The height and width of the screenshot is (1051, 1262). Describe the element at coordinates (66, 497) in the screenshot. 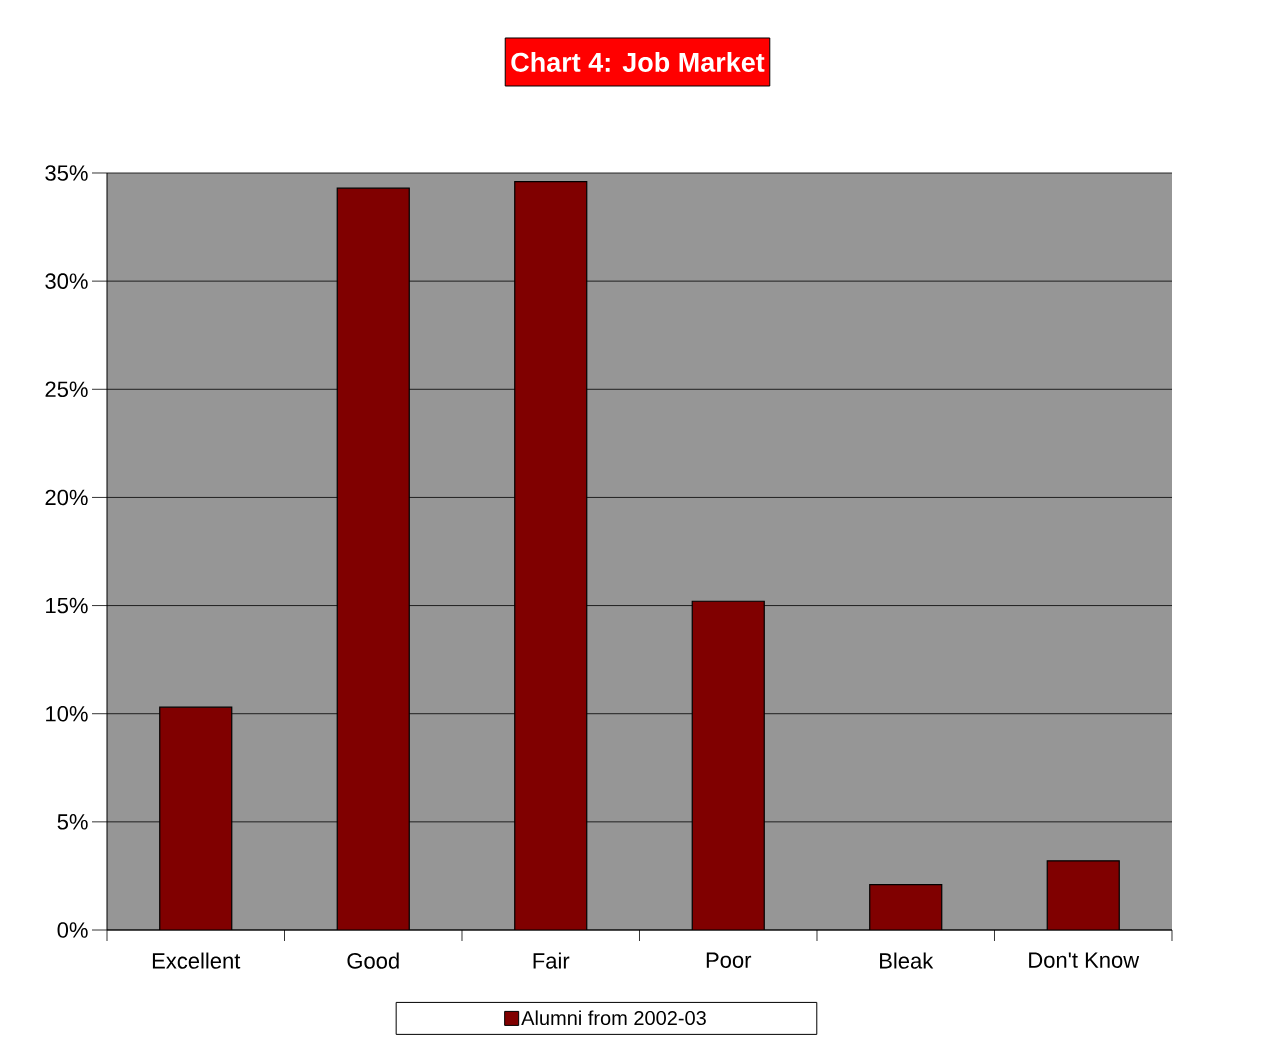

I see `y-tick-label: 20%` at that location.